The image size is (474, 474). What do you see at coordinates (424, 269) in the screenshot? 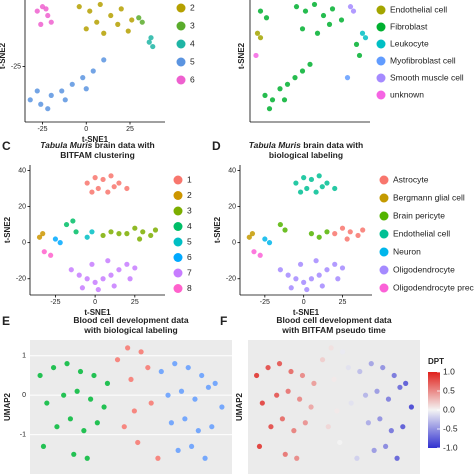
I see `legend-label: Oligodendrocyte` at bounding box center [424, 269].